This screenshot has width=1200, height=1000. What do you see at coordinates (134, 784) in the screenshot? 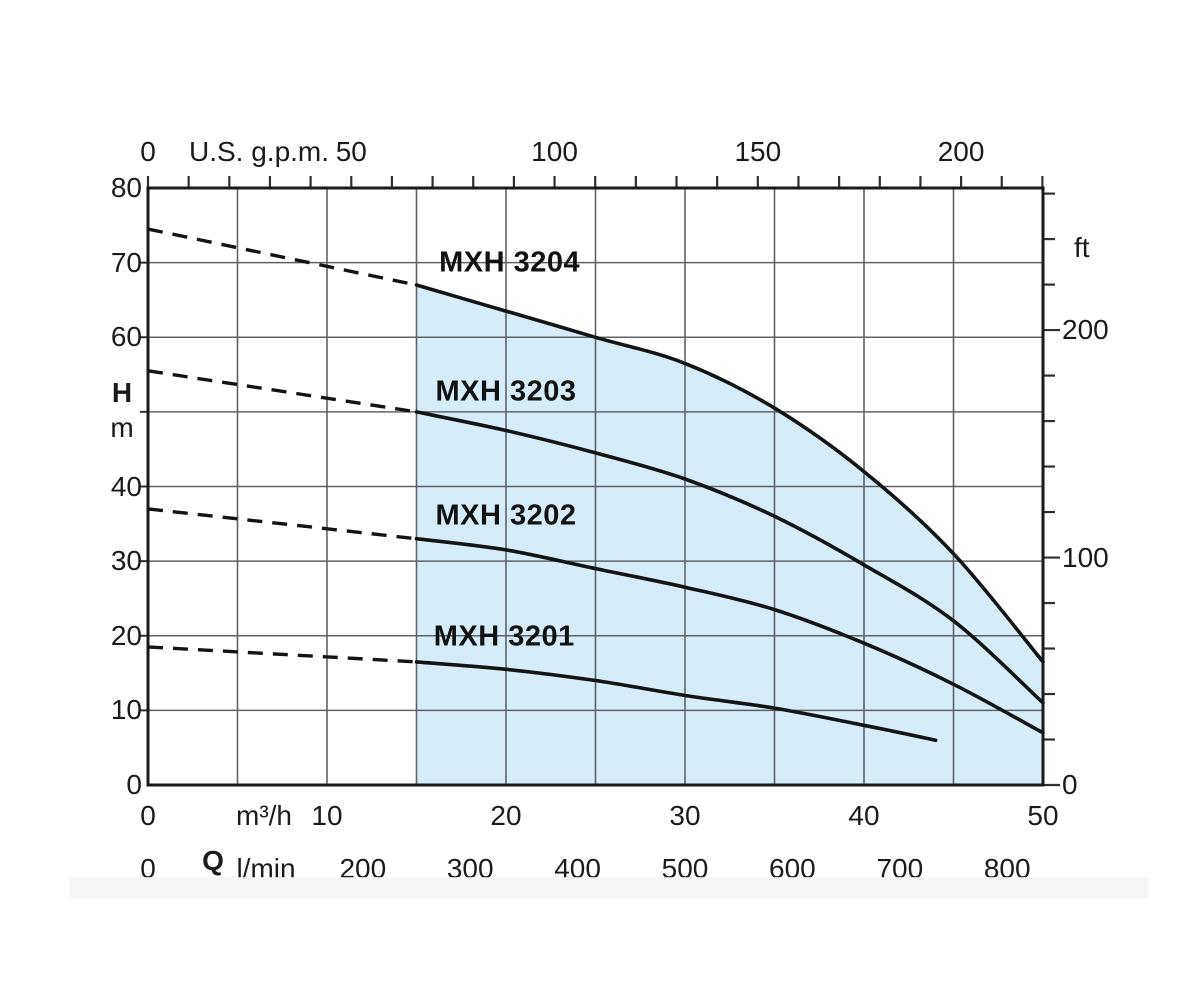
I see `left-axis-tick-label-0: 0` at bounding box center [134, 784].